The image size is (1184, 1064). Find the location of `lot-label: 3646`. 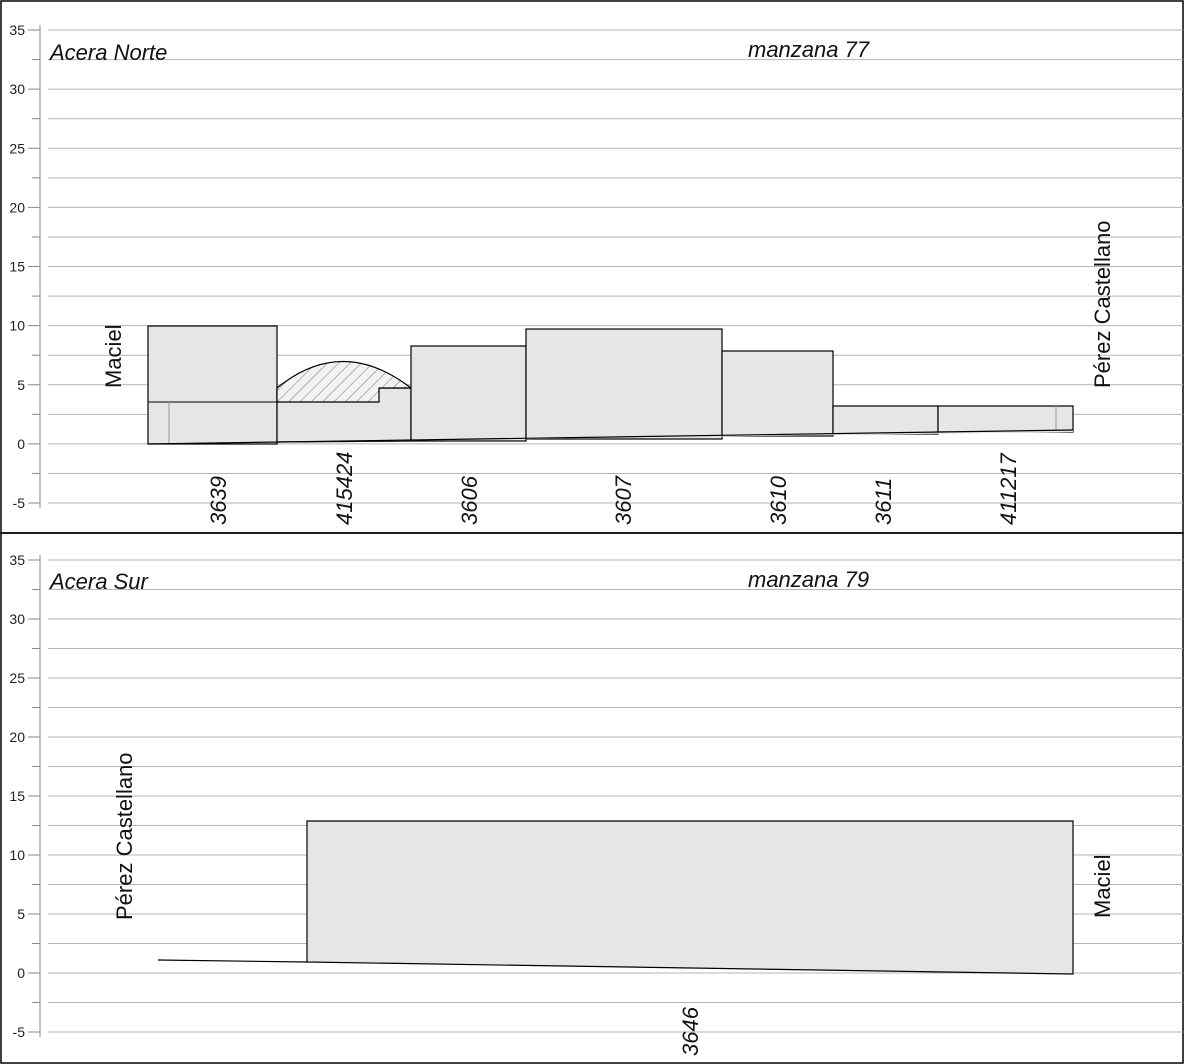

lot-label: 3646 is located at coordinates (690, 1031).